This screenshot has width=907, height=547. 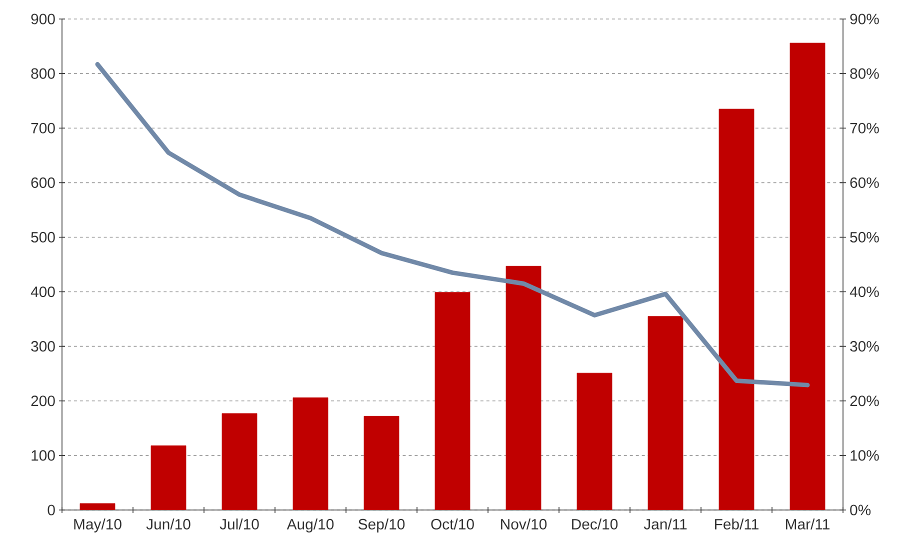 What do you see at coordinates (239, 524) in the screenshot?
I see `x-tick-label: Jul/10` at bounding box center [239, 524].